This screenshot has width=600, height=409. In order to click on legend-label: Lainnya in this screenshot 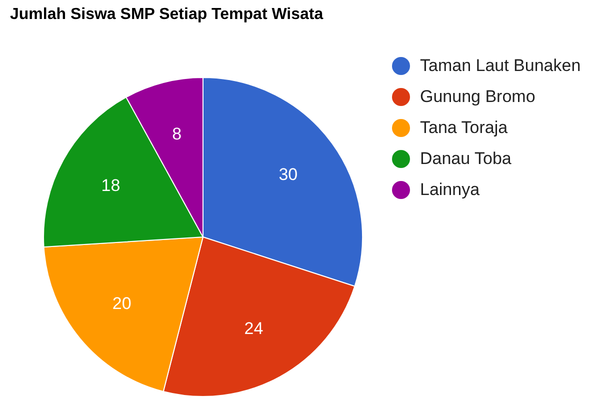, I will do `click(450, 190)`.